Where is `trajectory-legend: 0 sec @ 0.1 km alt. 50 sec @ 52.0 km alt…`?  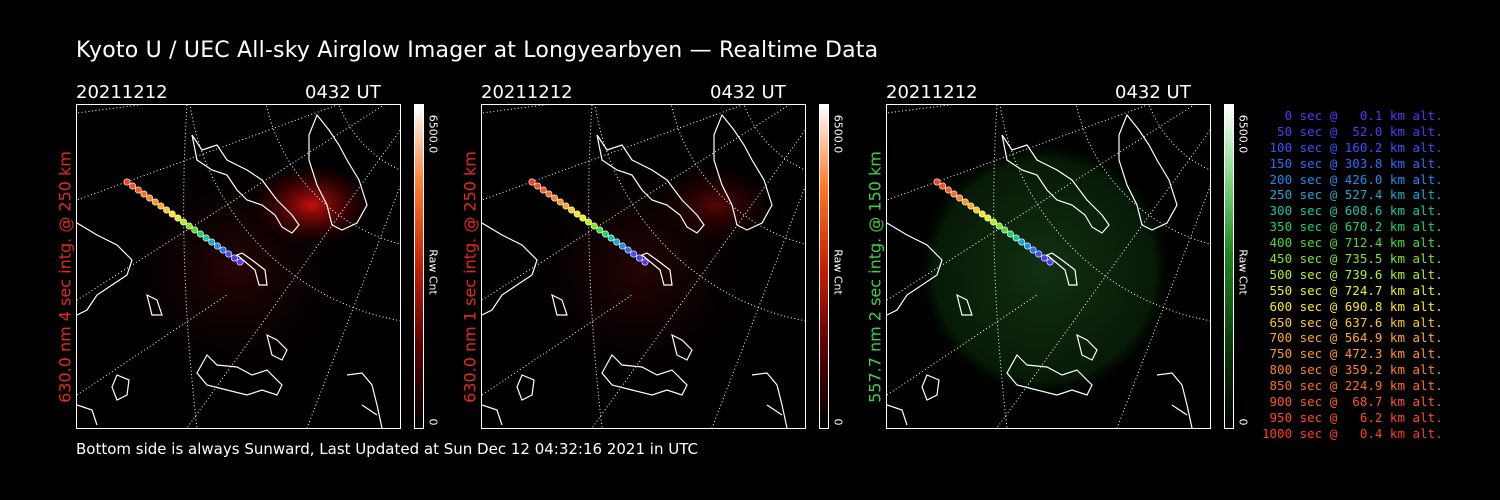
trajectory-legend: 0 sec @ 0.1 km alt. 50 sec @ 52.0 km alt… is located at coordinates (1352, 275).